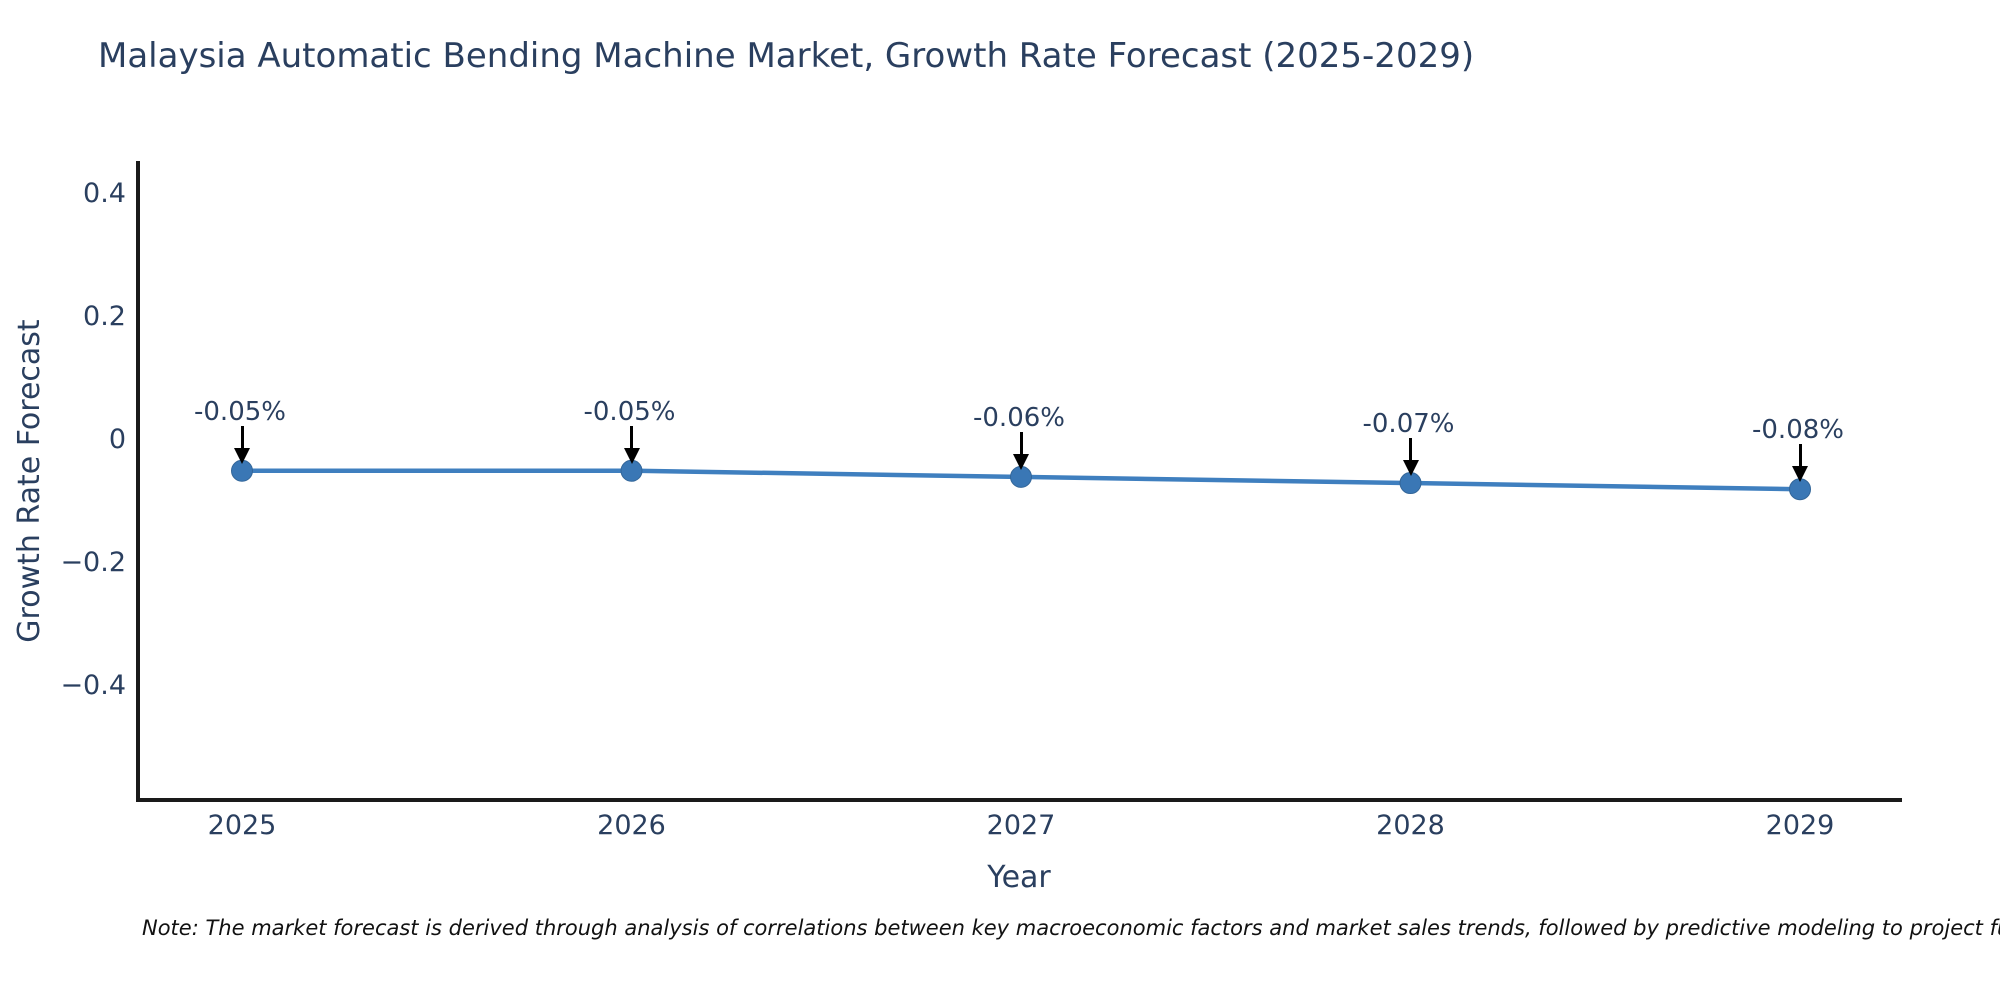  What do you see at coordinates (104, 316) in the screenshot?
I see `y-tick-label: 0.2` at bounding box center [104, 316].